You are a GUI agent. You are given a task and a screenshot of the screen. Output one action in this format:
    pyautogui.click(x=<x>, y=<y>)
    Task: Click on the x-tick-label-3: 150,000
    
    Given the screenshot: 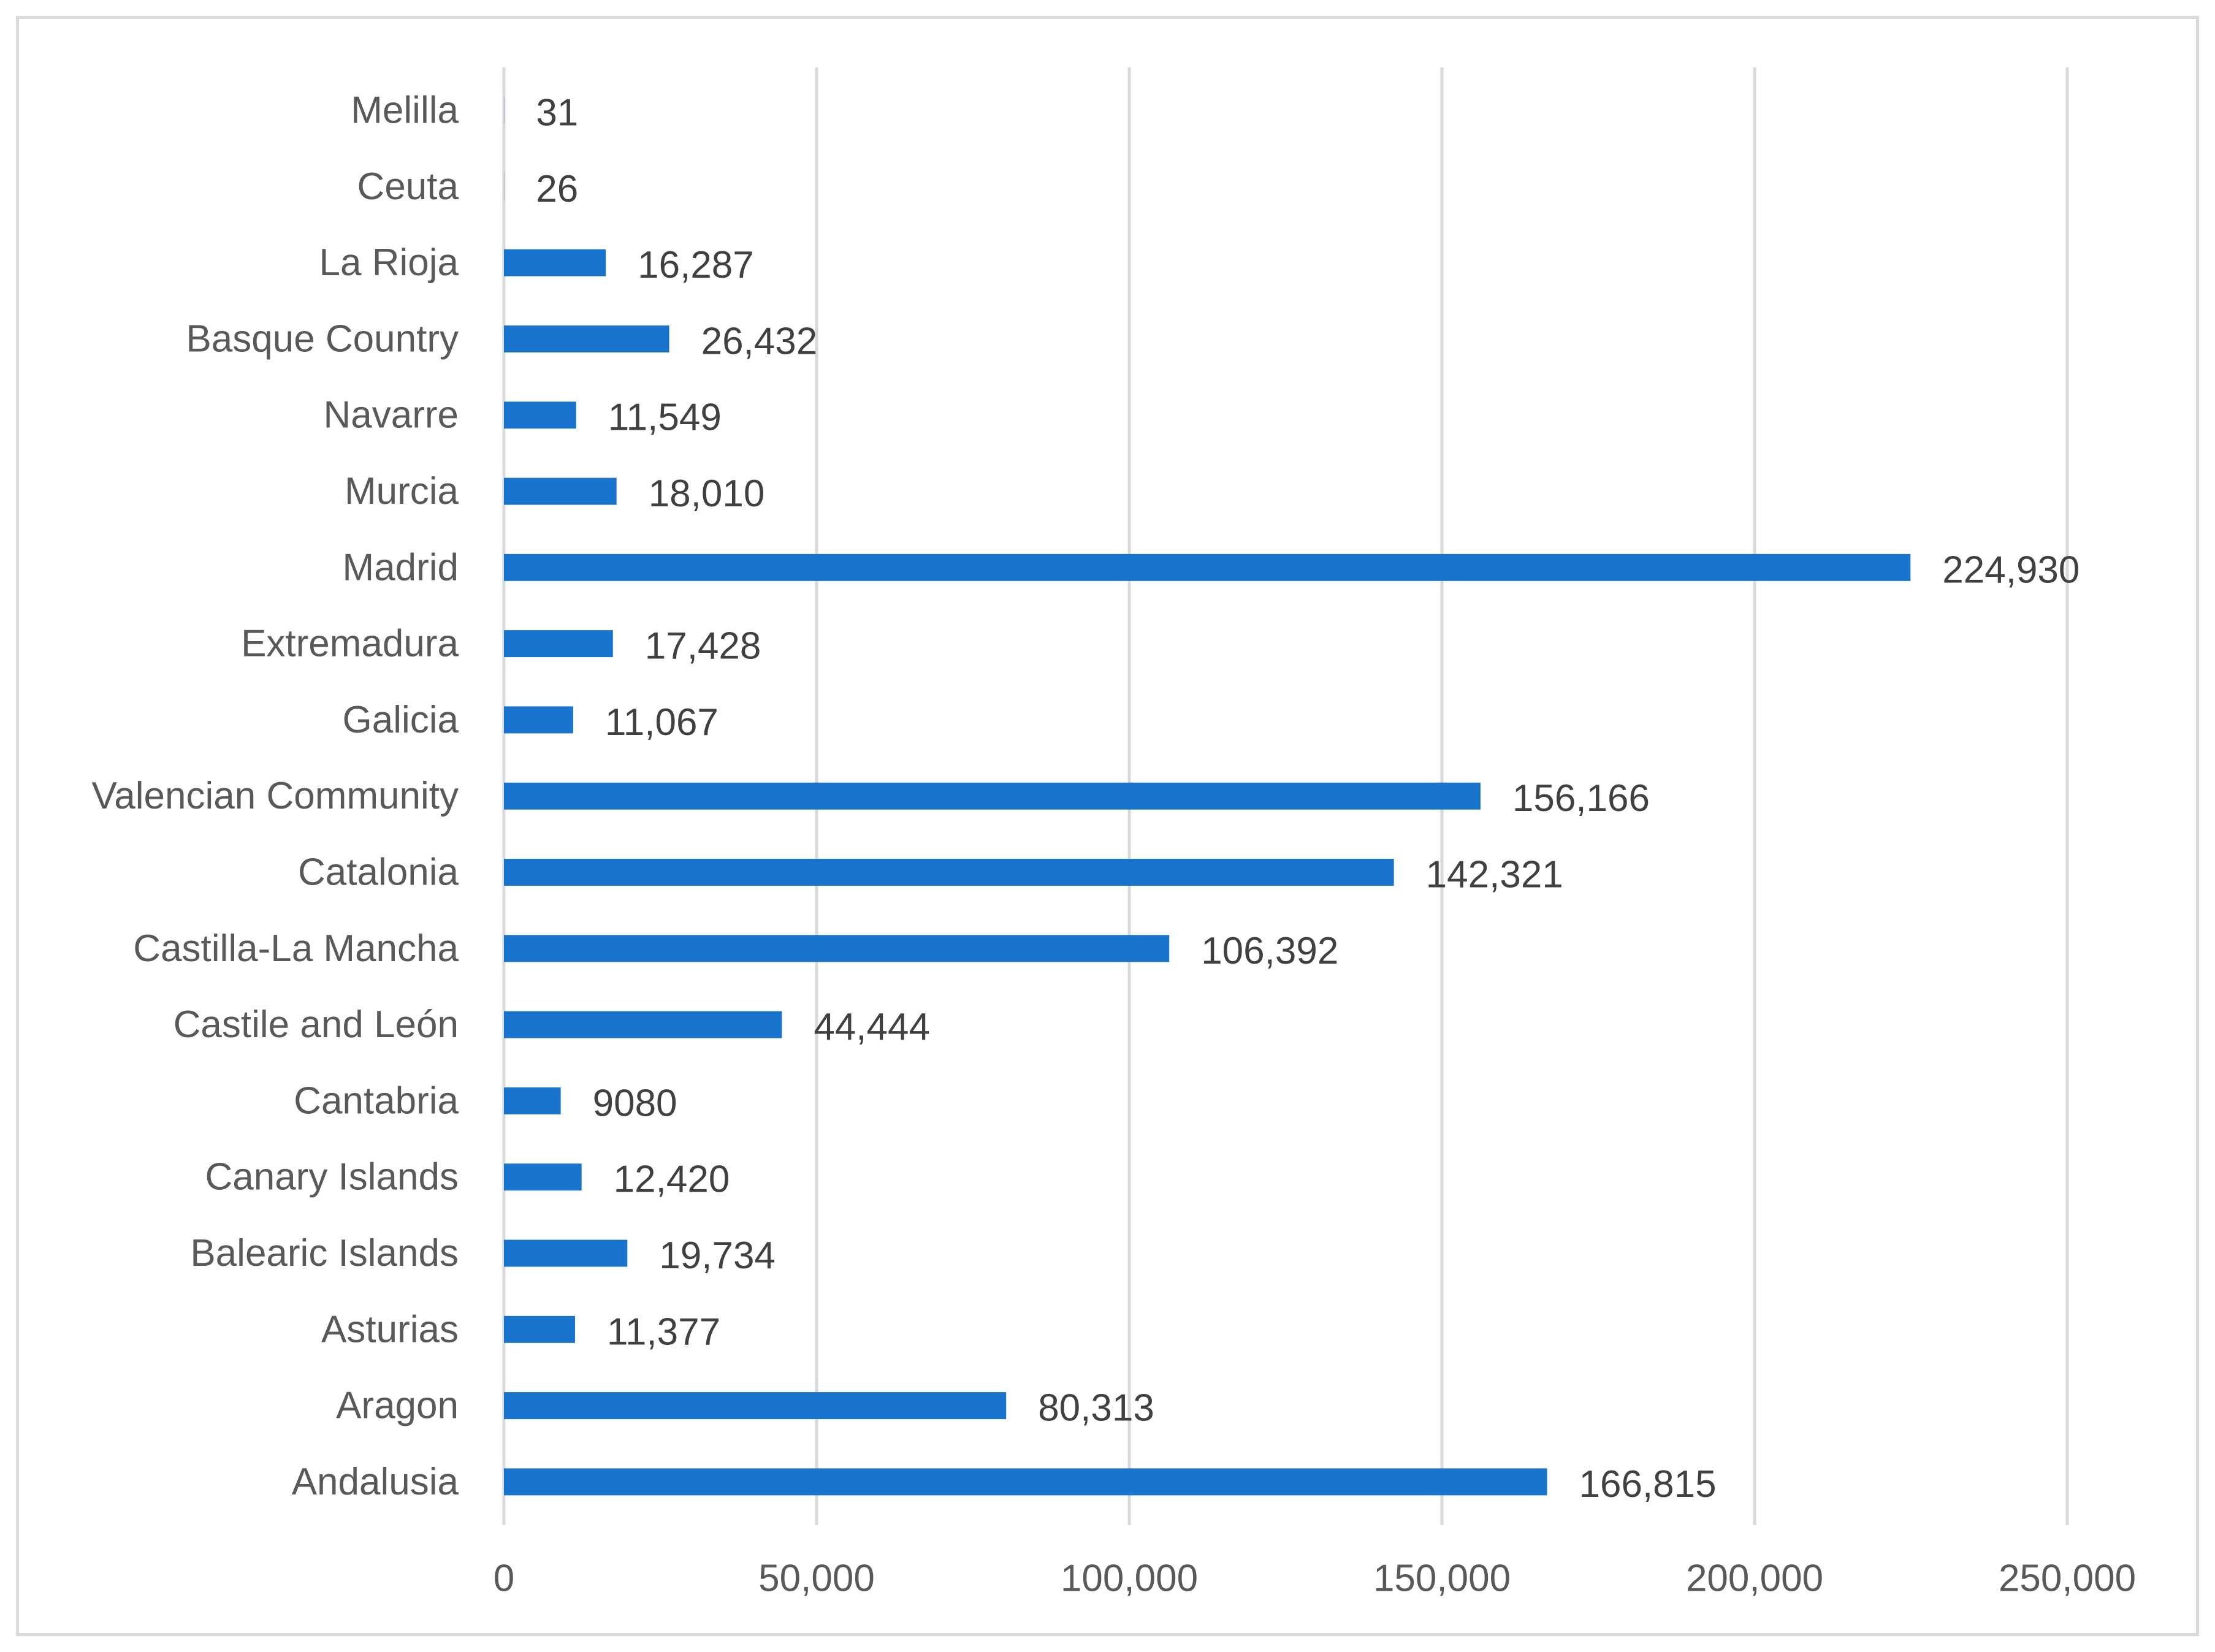 What is the action you would take?
    pyautogui.click(x=1442, y=1579)
    